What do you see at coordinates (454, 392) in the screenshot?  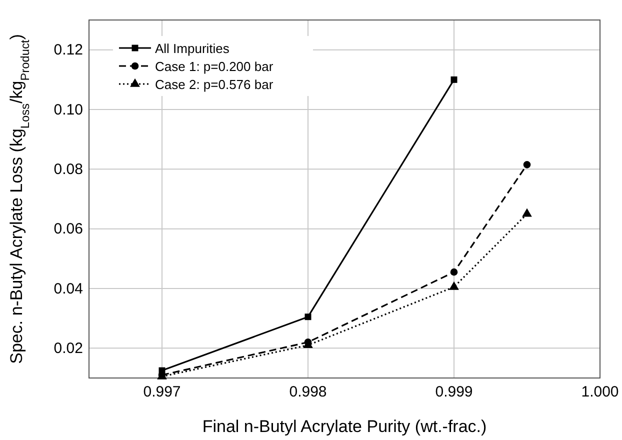 I see `x-tick-label: 0.999` at bounding box center [454, 392].